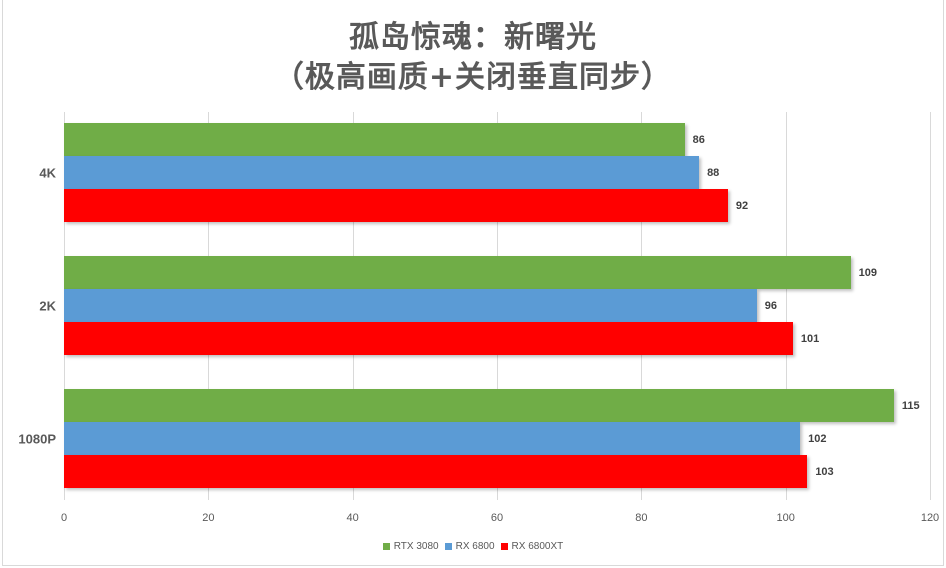  What do you see at coordinates (930, 518) in the screenshot?
I see `x-tick-label: 120` at bounding box center [930, 518].